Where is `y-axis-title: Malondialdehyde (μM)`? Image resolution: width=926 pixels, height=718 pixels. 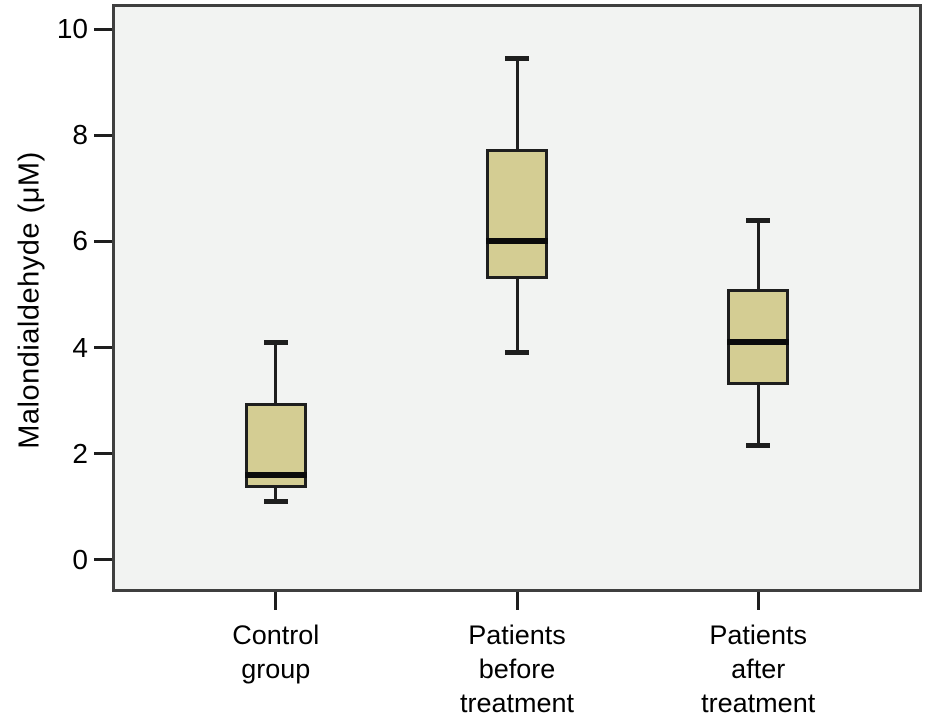
y-axis-title: Malondialdehyde (μM) is located at coordinates (29, 300).